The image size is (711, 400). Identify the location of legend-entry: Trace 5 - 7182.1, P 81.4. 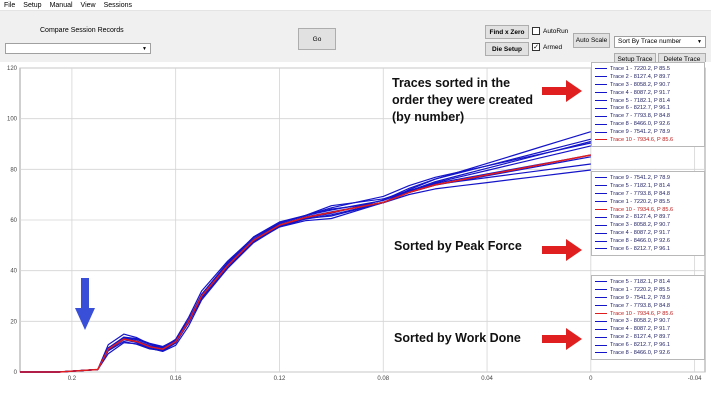
(648, 101).